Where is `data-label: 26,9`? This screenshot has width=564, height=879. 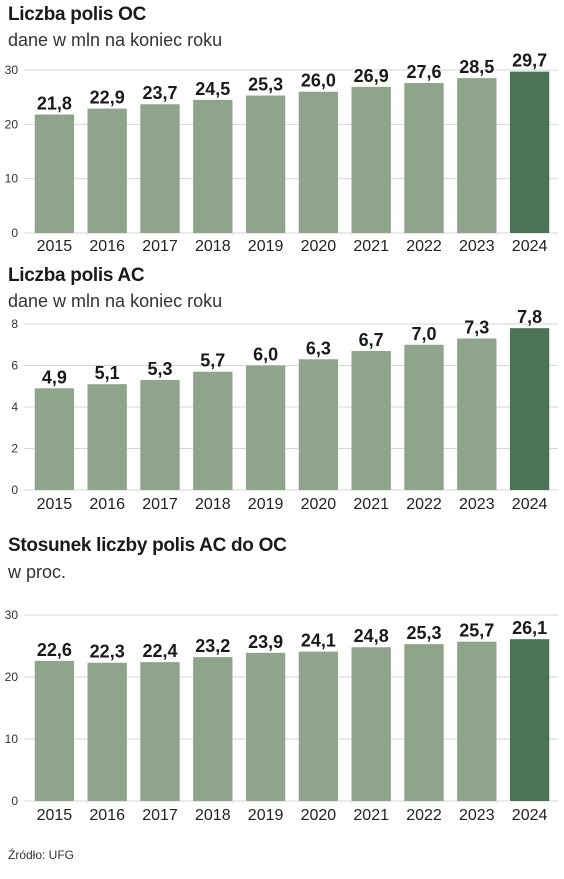
data-label: 26,9 is located at coordinates (371, 76).